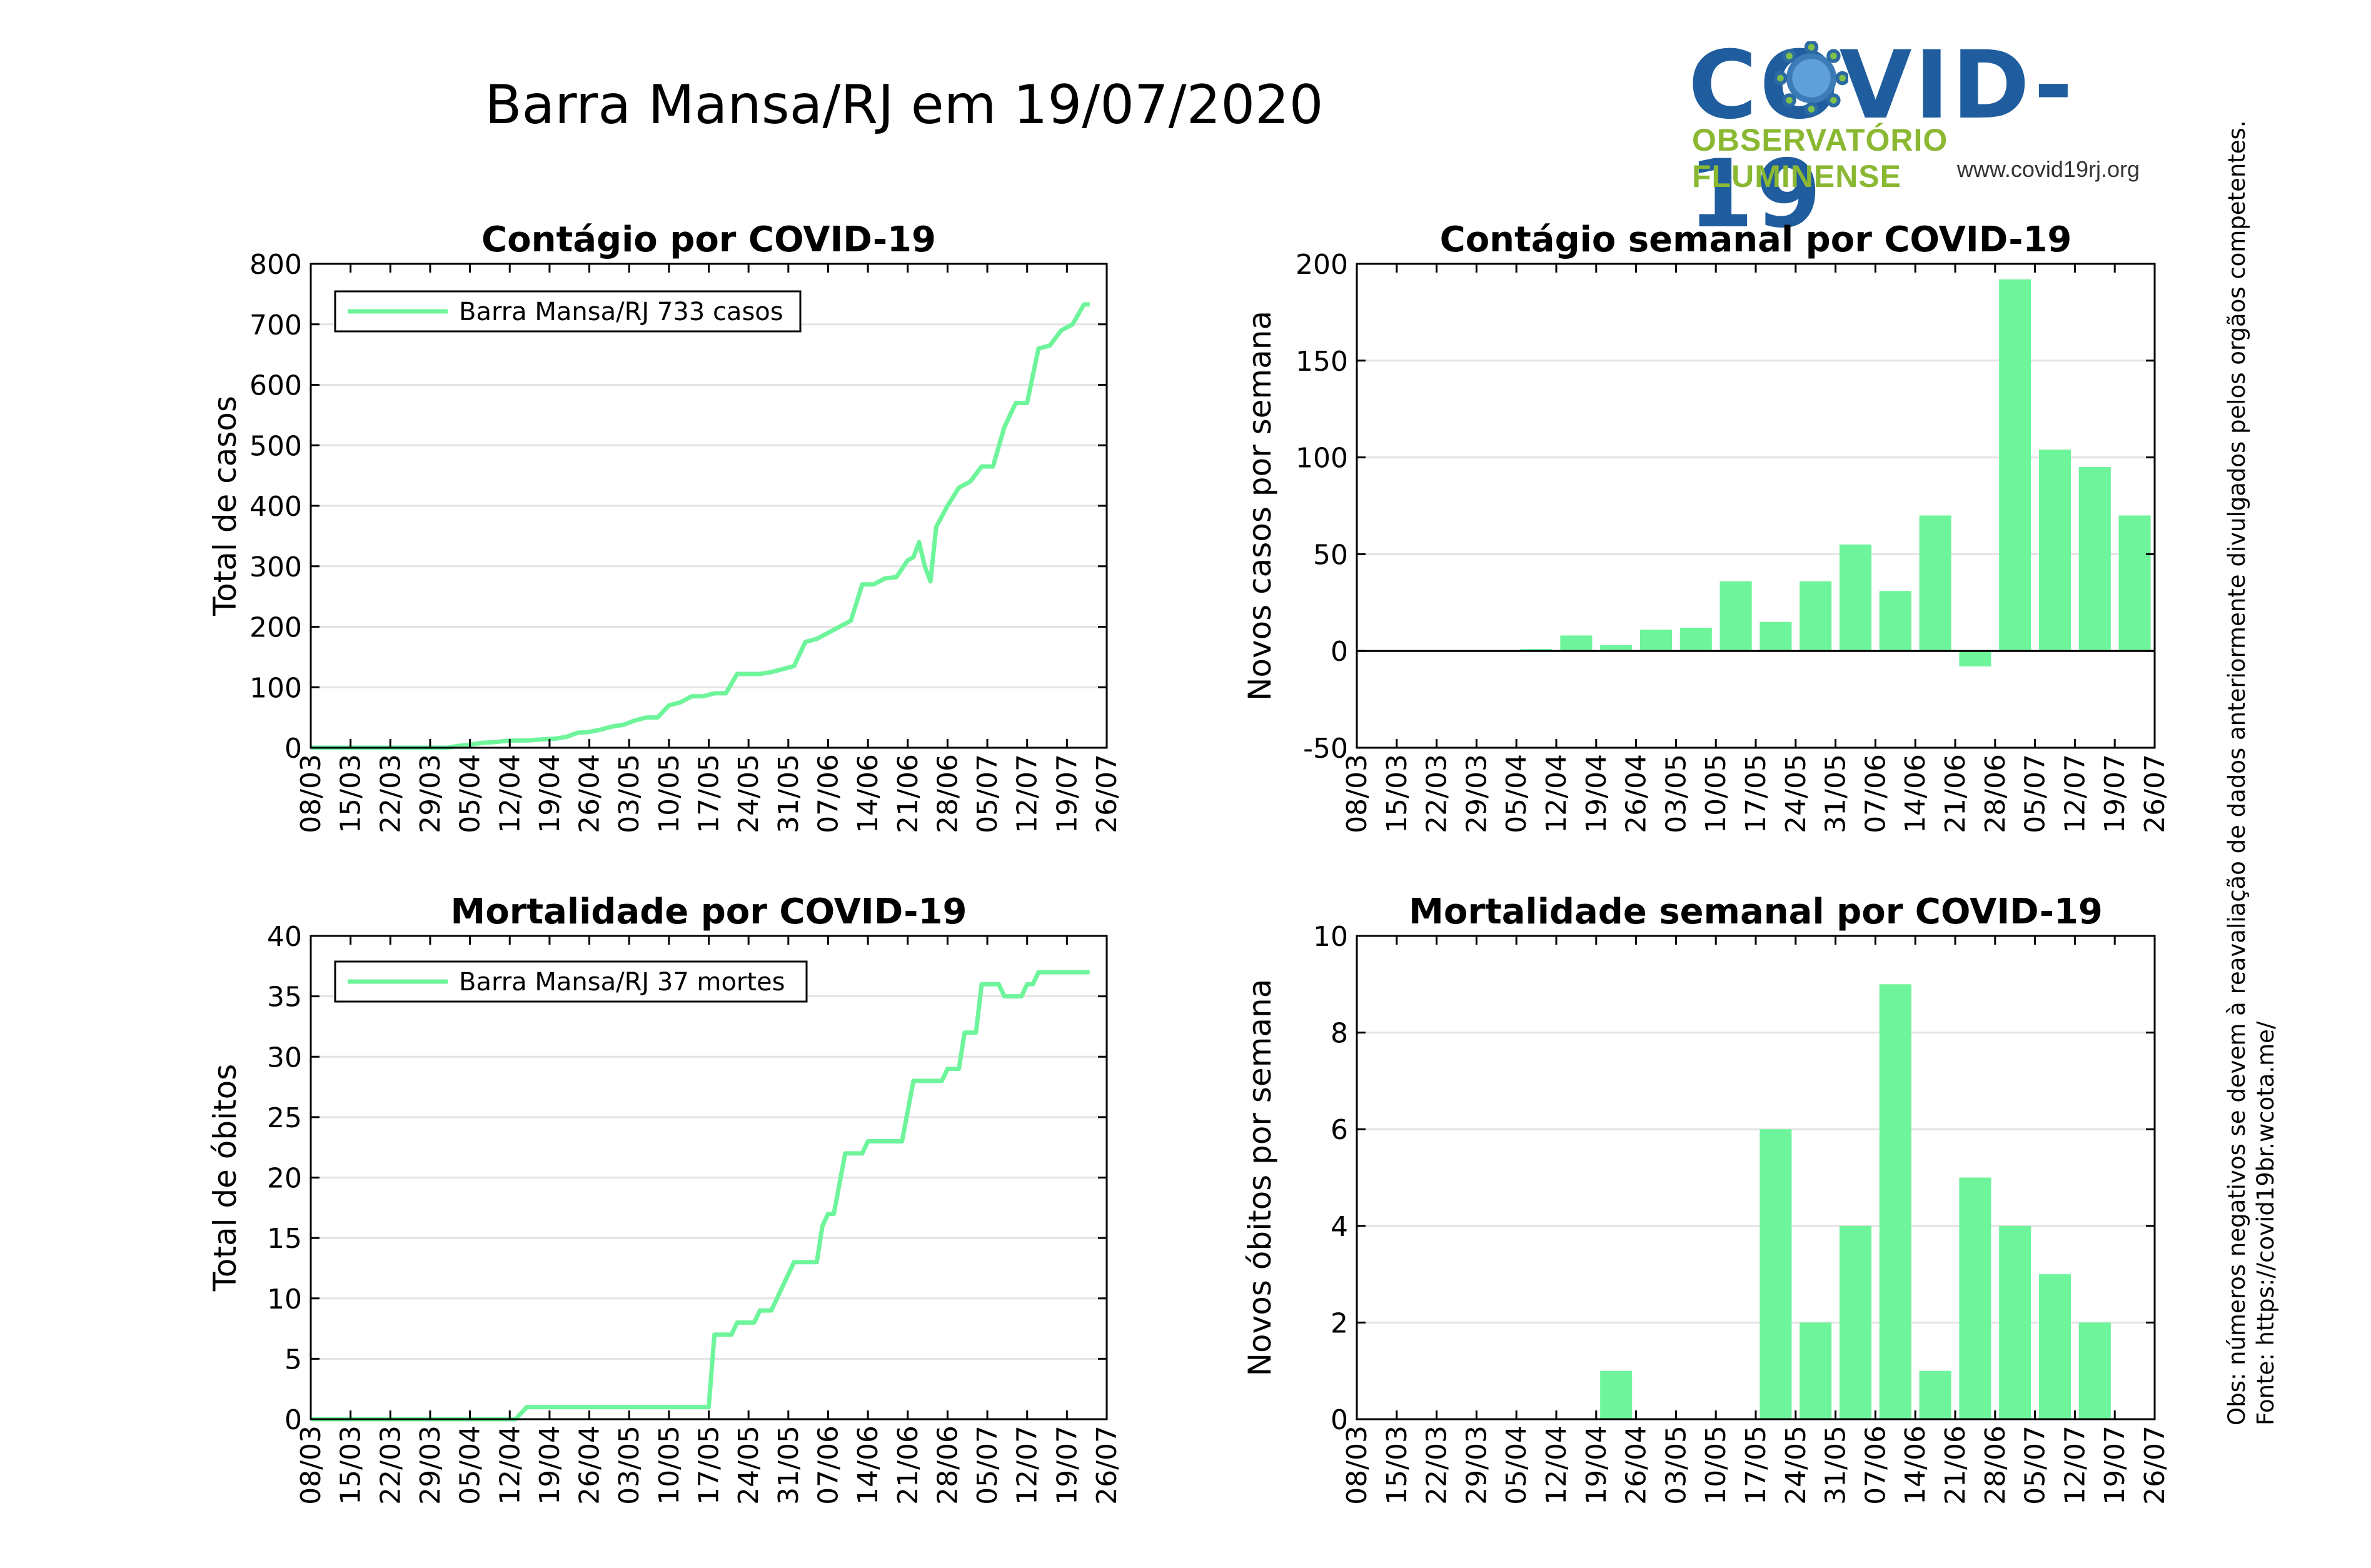 Image resolution: width=2371 pixels, height=1568 pixels. What do you see at coordinates (2048, 169) in the screenshot?
I see `logo-url: www.covid19rj.org` at bounding box center [2048, 169].